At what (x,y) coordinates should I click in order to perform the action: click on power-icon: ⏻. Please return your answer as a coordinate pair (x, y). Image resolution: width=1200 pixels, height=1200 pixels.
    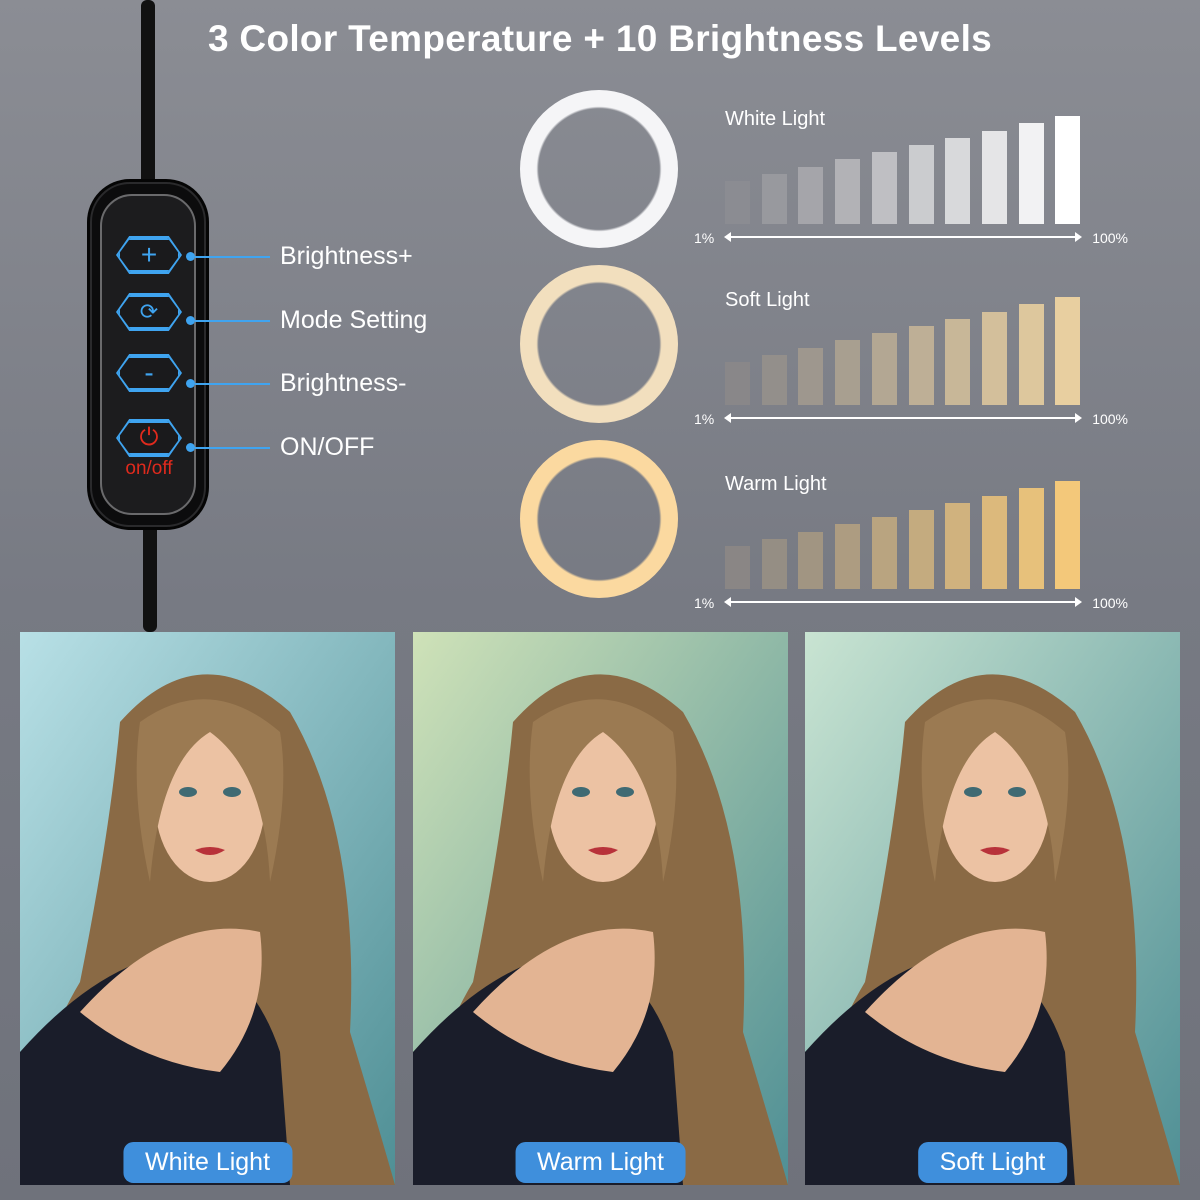
    Looking at the image, I should click on (149, 437).